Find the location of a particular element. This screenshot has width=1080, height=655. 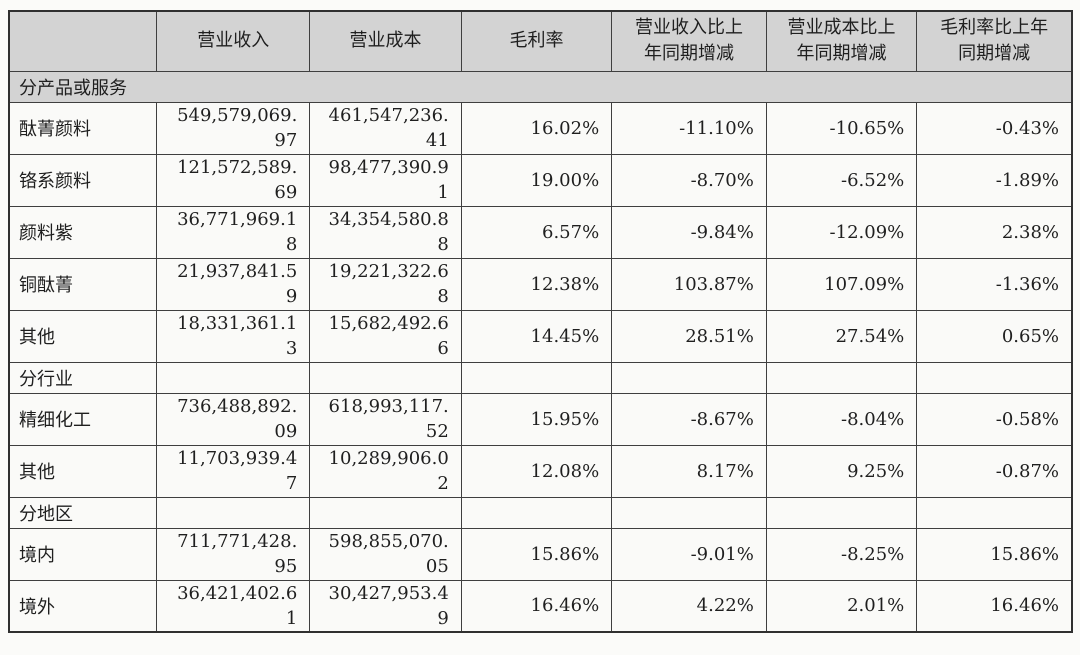

cost_change-cell: -8.25% is located at coordinates (841, 554).